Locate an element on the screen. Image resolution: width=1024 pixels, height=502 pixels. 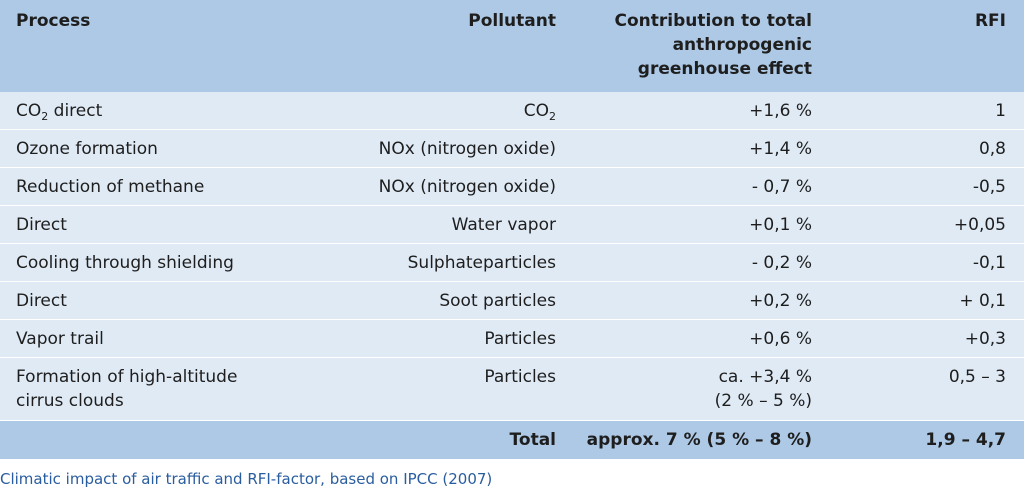
cell-contribution: +0,2 % is located at coordinates (780, 301).